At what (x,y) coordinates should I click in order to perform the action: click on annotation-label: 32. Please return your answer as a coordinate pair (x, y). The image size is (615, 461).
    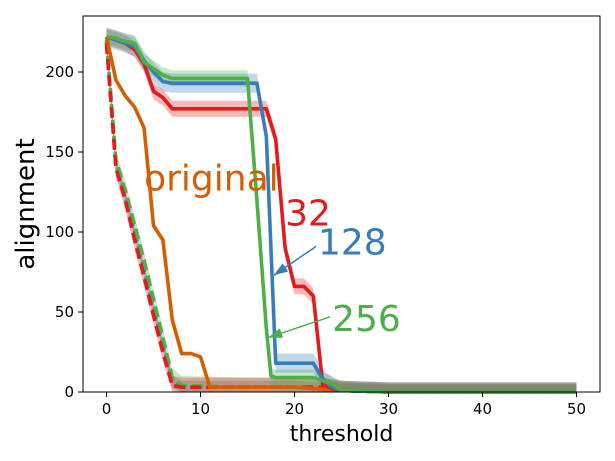
    Looking at the image, I should click on (308, 214).